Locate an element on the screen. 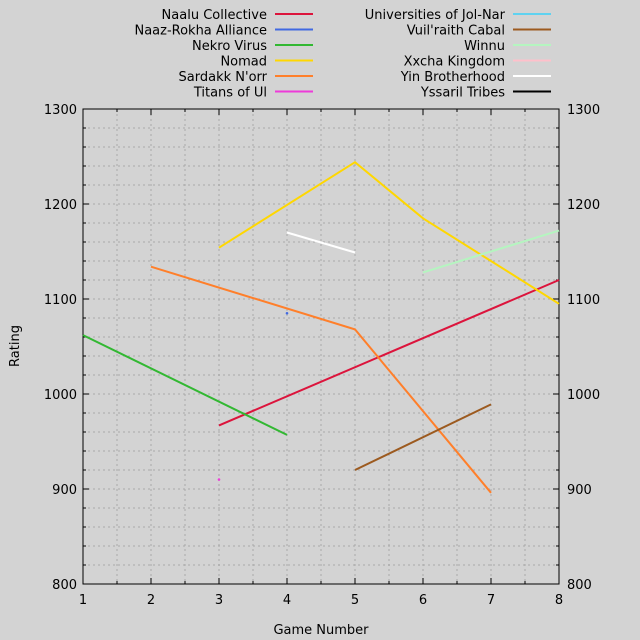 The height and width of the screenshot is (640, 640). legend-entry-yssaril-tribes: Yssaril Tribes is located at coordinates (485, 93).